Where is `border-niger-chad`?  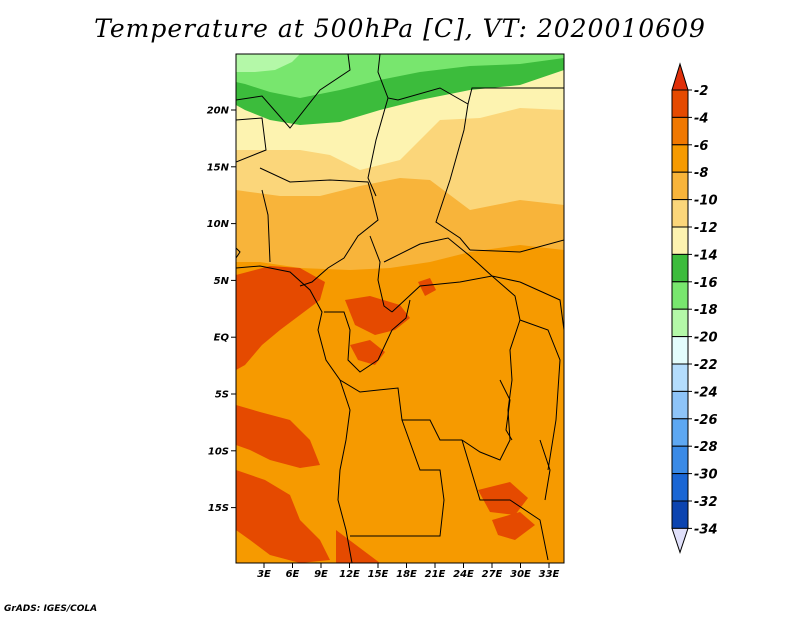 border-niger-chad is located at coordinates (378, 147).